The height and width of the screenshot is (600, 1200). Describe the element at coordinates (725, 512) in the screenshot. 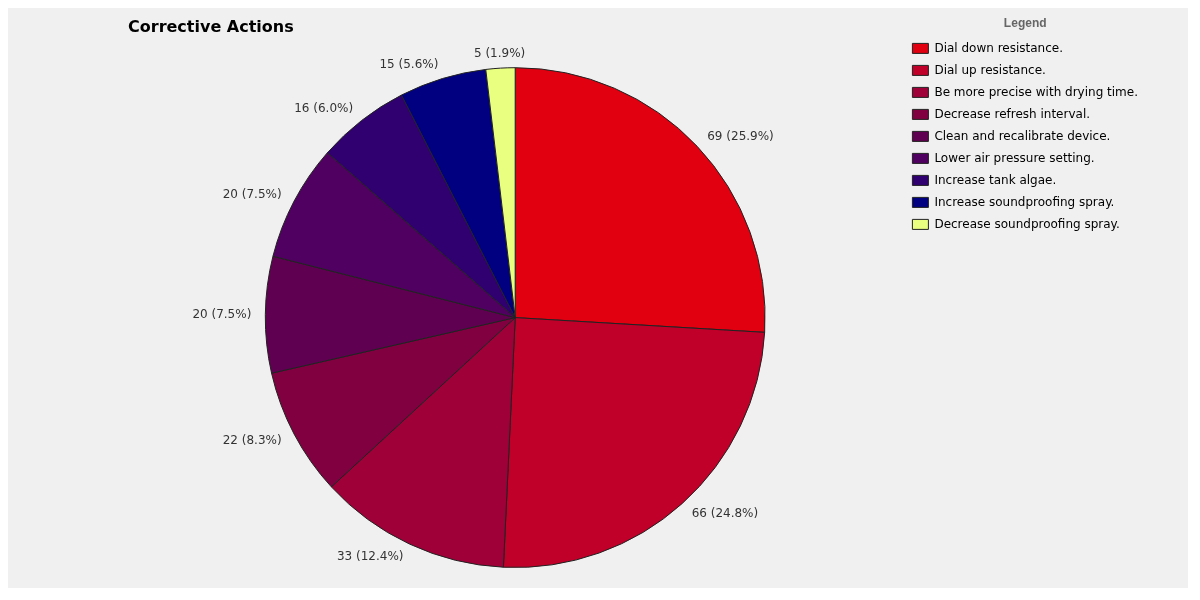

I see `data-label: 66 (24.8%)` at that location.